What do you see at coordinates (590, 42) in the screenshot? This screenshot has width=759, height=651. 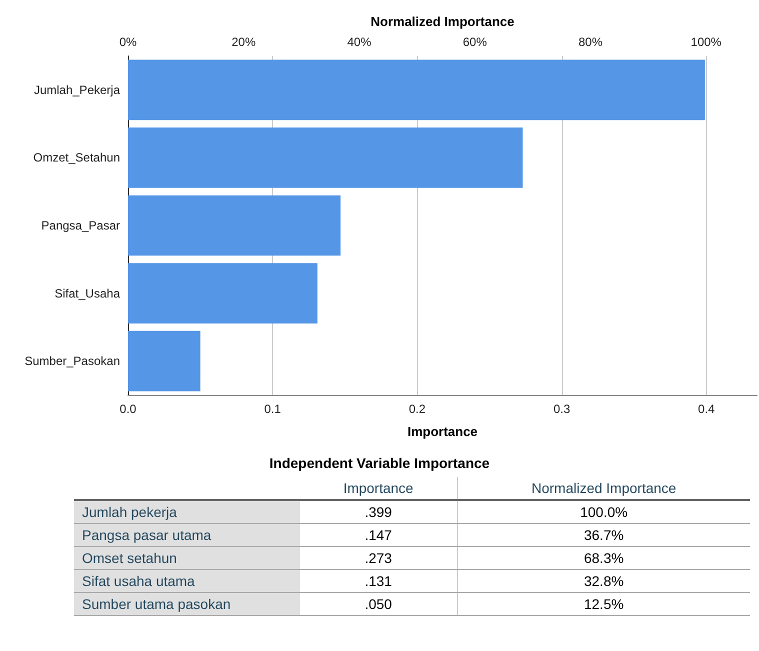 I see `x2-tick-label: 80%` at bounding box center [590, 42].